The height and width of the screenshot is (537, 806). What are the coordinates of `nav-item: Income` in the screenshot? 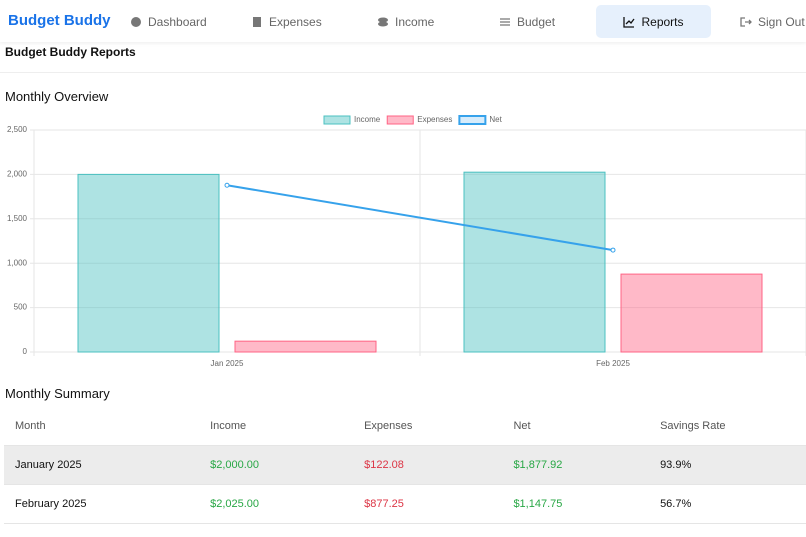 It's located at (417, 21).